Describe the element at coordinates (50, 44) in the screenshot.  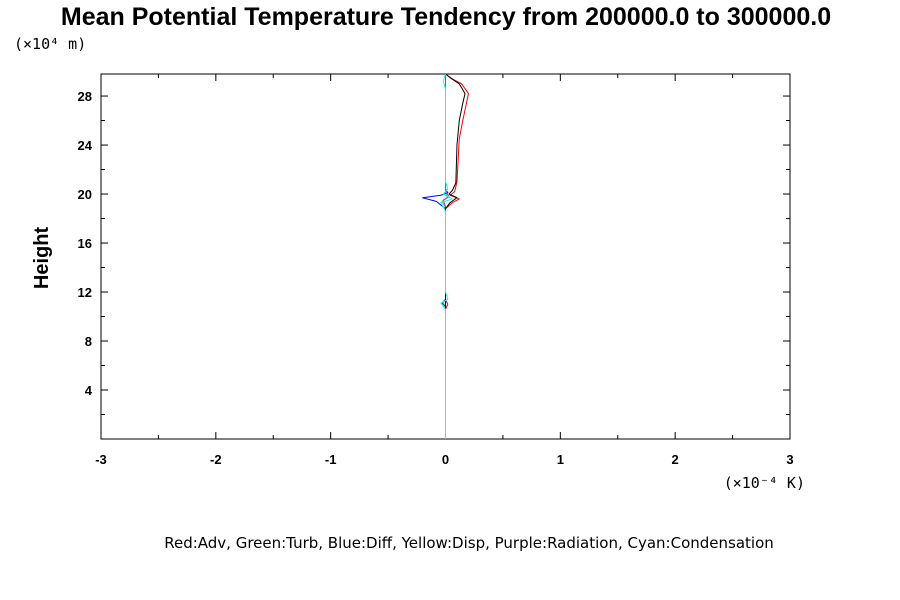
I see `y-scale-note: (×10⁴ m)` at that location.